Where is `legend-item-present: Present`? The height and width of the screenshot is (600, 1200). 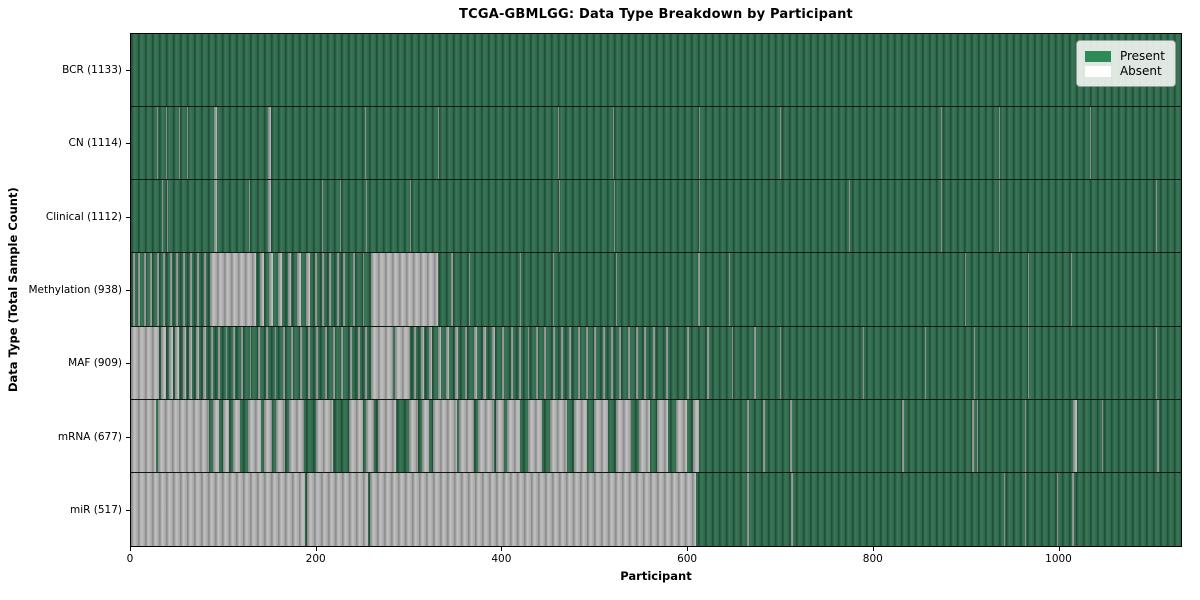 legend-item-present: Present is located at coordinates (1124, 56).